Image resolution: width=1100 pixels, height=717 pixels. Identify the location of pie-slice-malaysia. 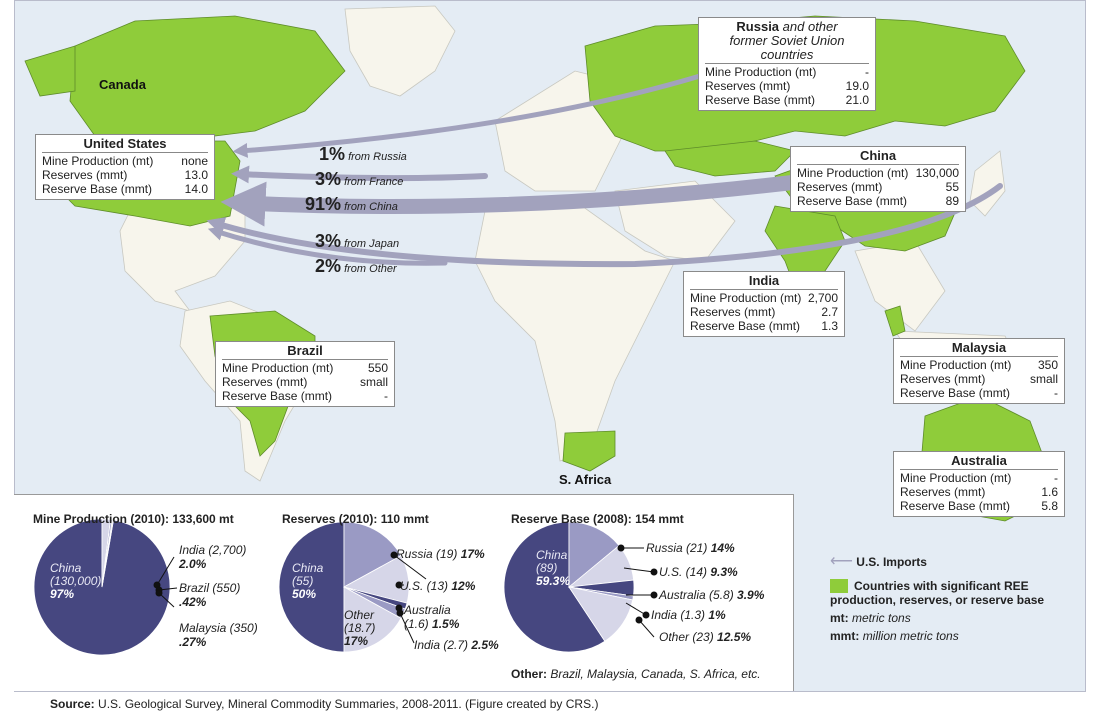
(107, 553).